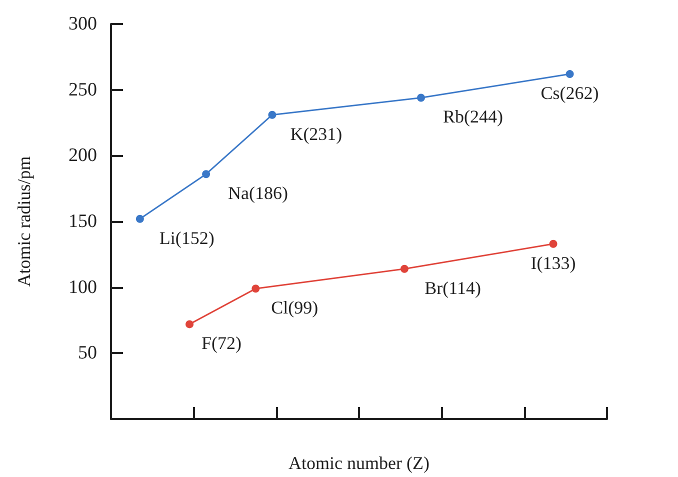 Image resolution: width=678 pixels, height=477 pixels. Describe the element at coordinates (82, 24) in the screenshot. I see `y-tick-label: 300` at that location.